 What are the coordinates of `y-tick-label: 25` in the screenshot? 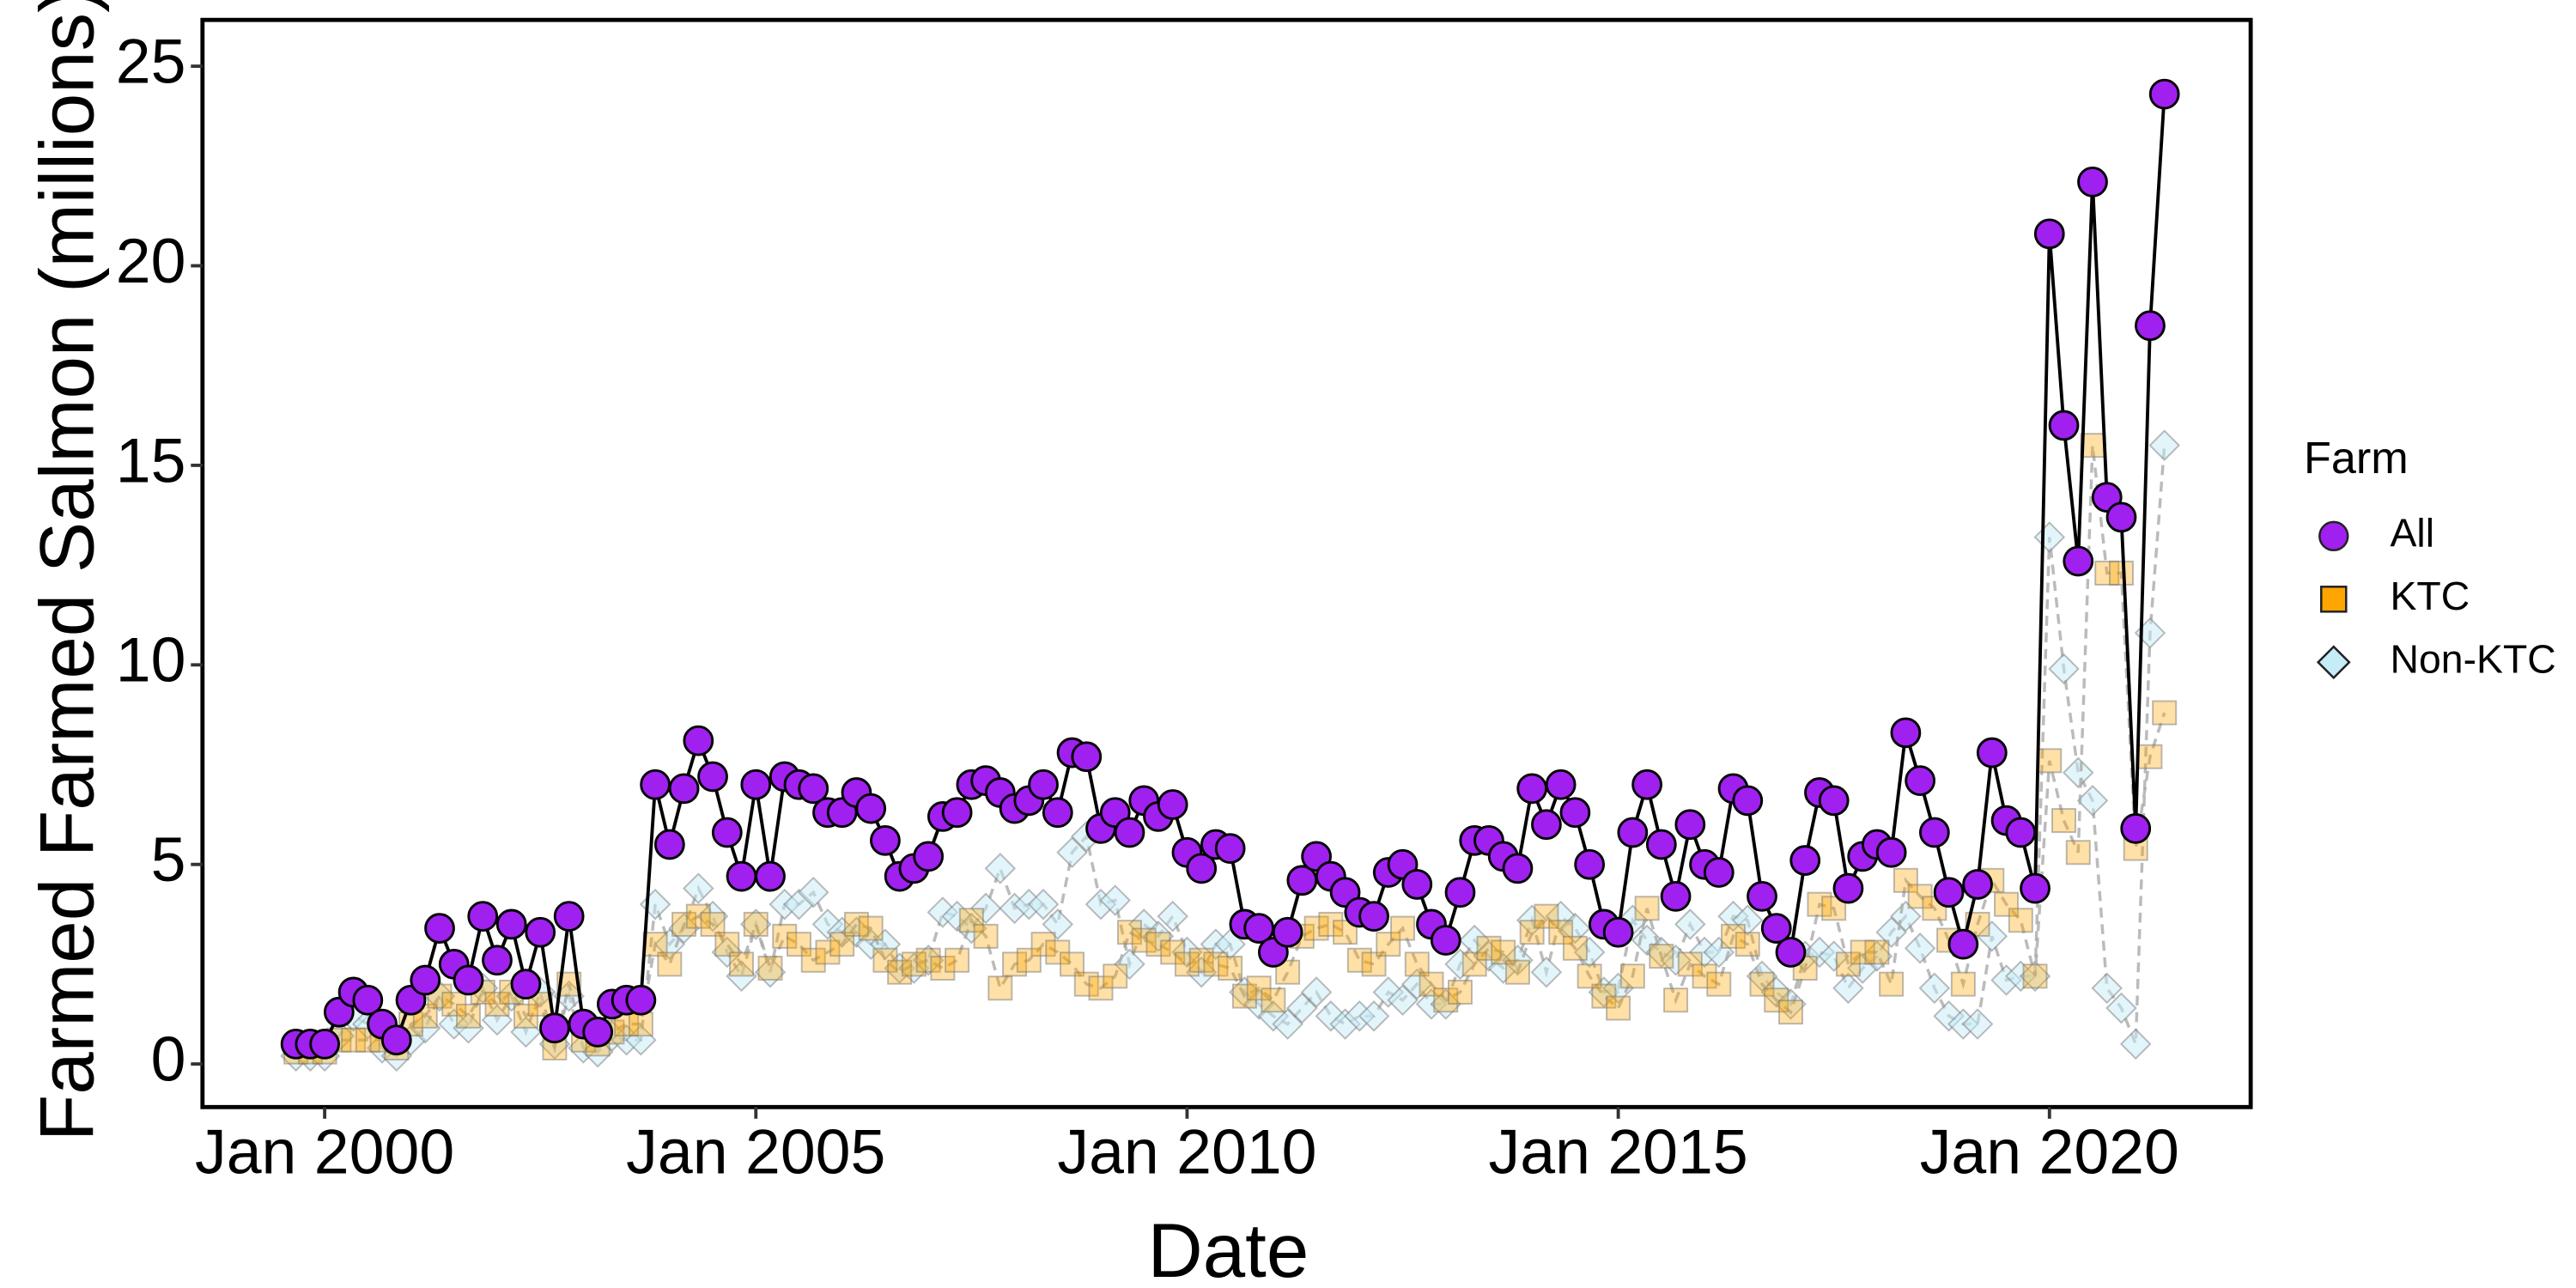 It's located at (151, 62).